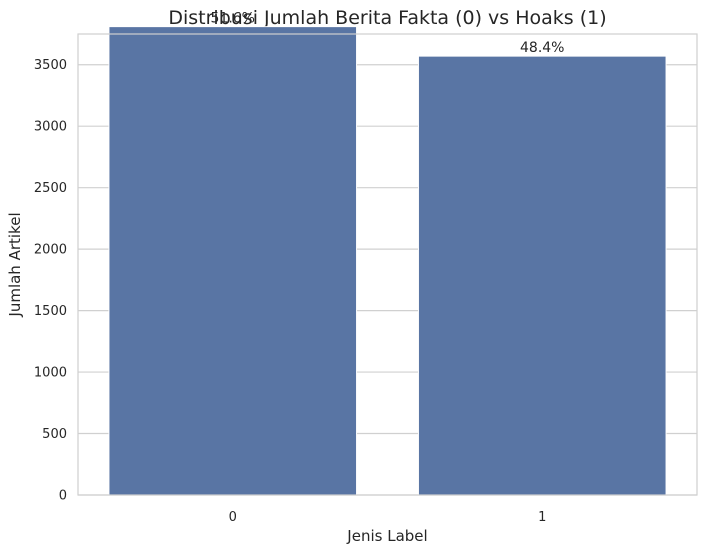  Describe the element at coordinates (63, 496) in the screenshot. I see `y-tick-label: 0` at that location.